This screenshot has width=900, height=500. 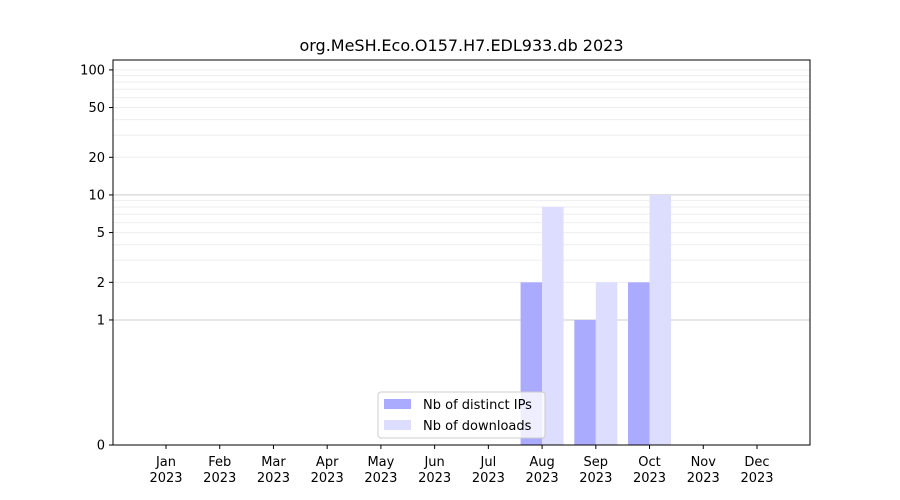 I want to click on legend: Nb of distinct IPs Nb of downloads, so click(x=461, y=415).